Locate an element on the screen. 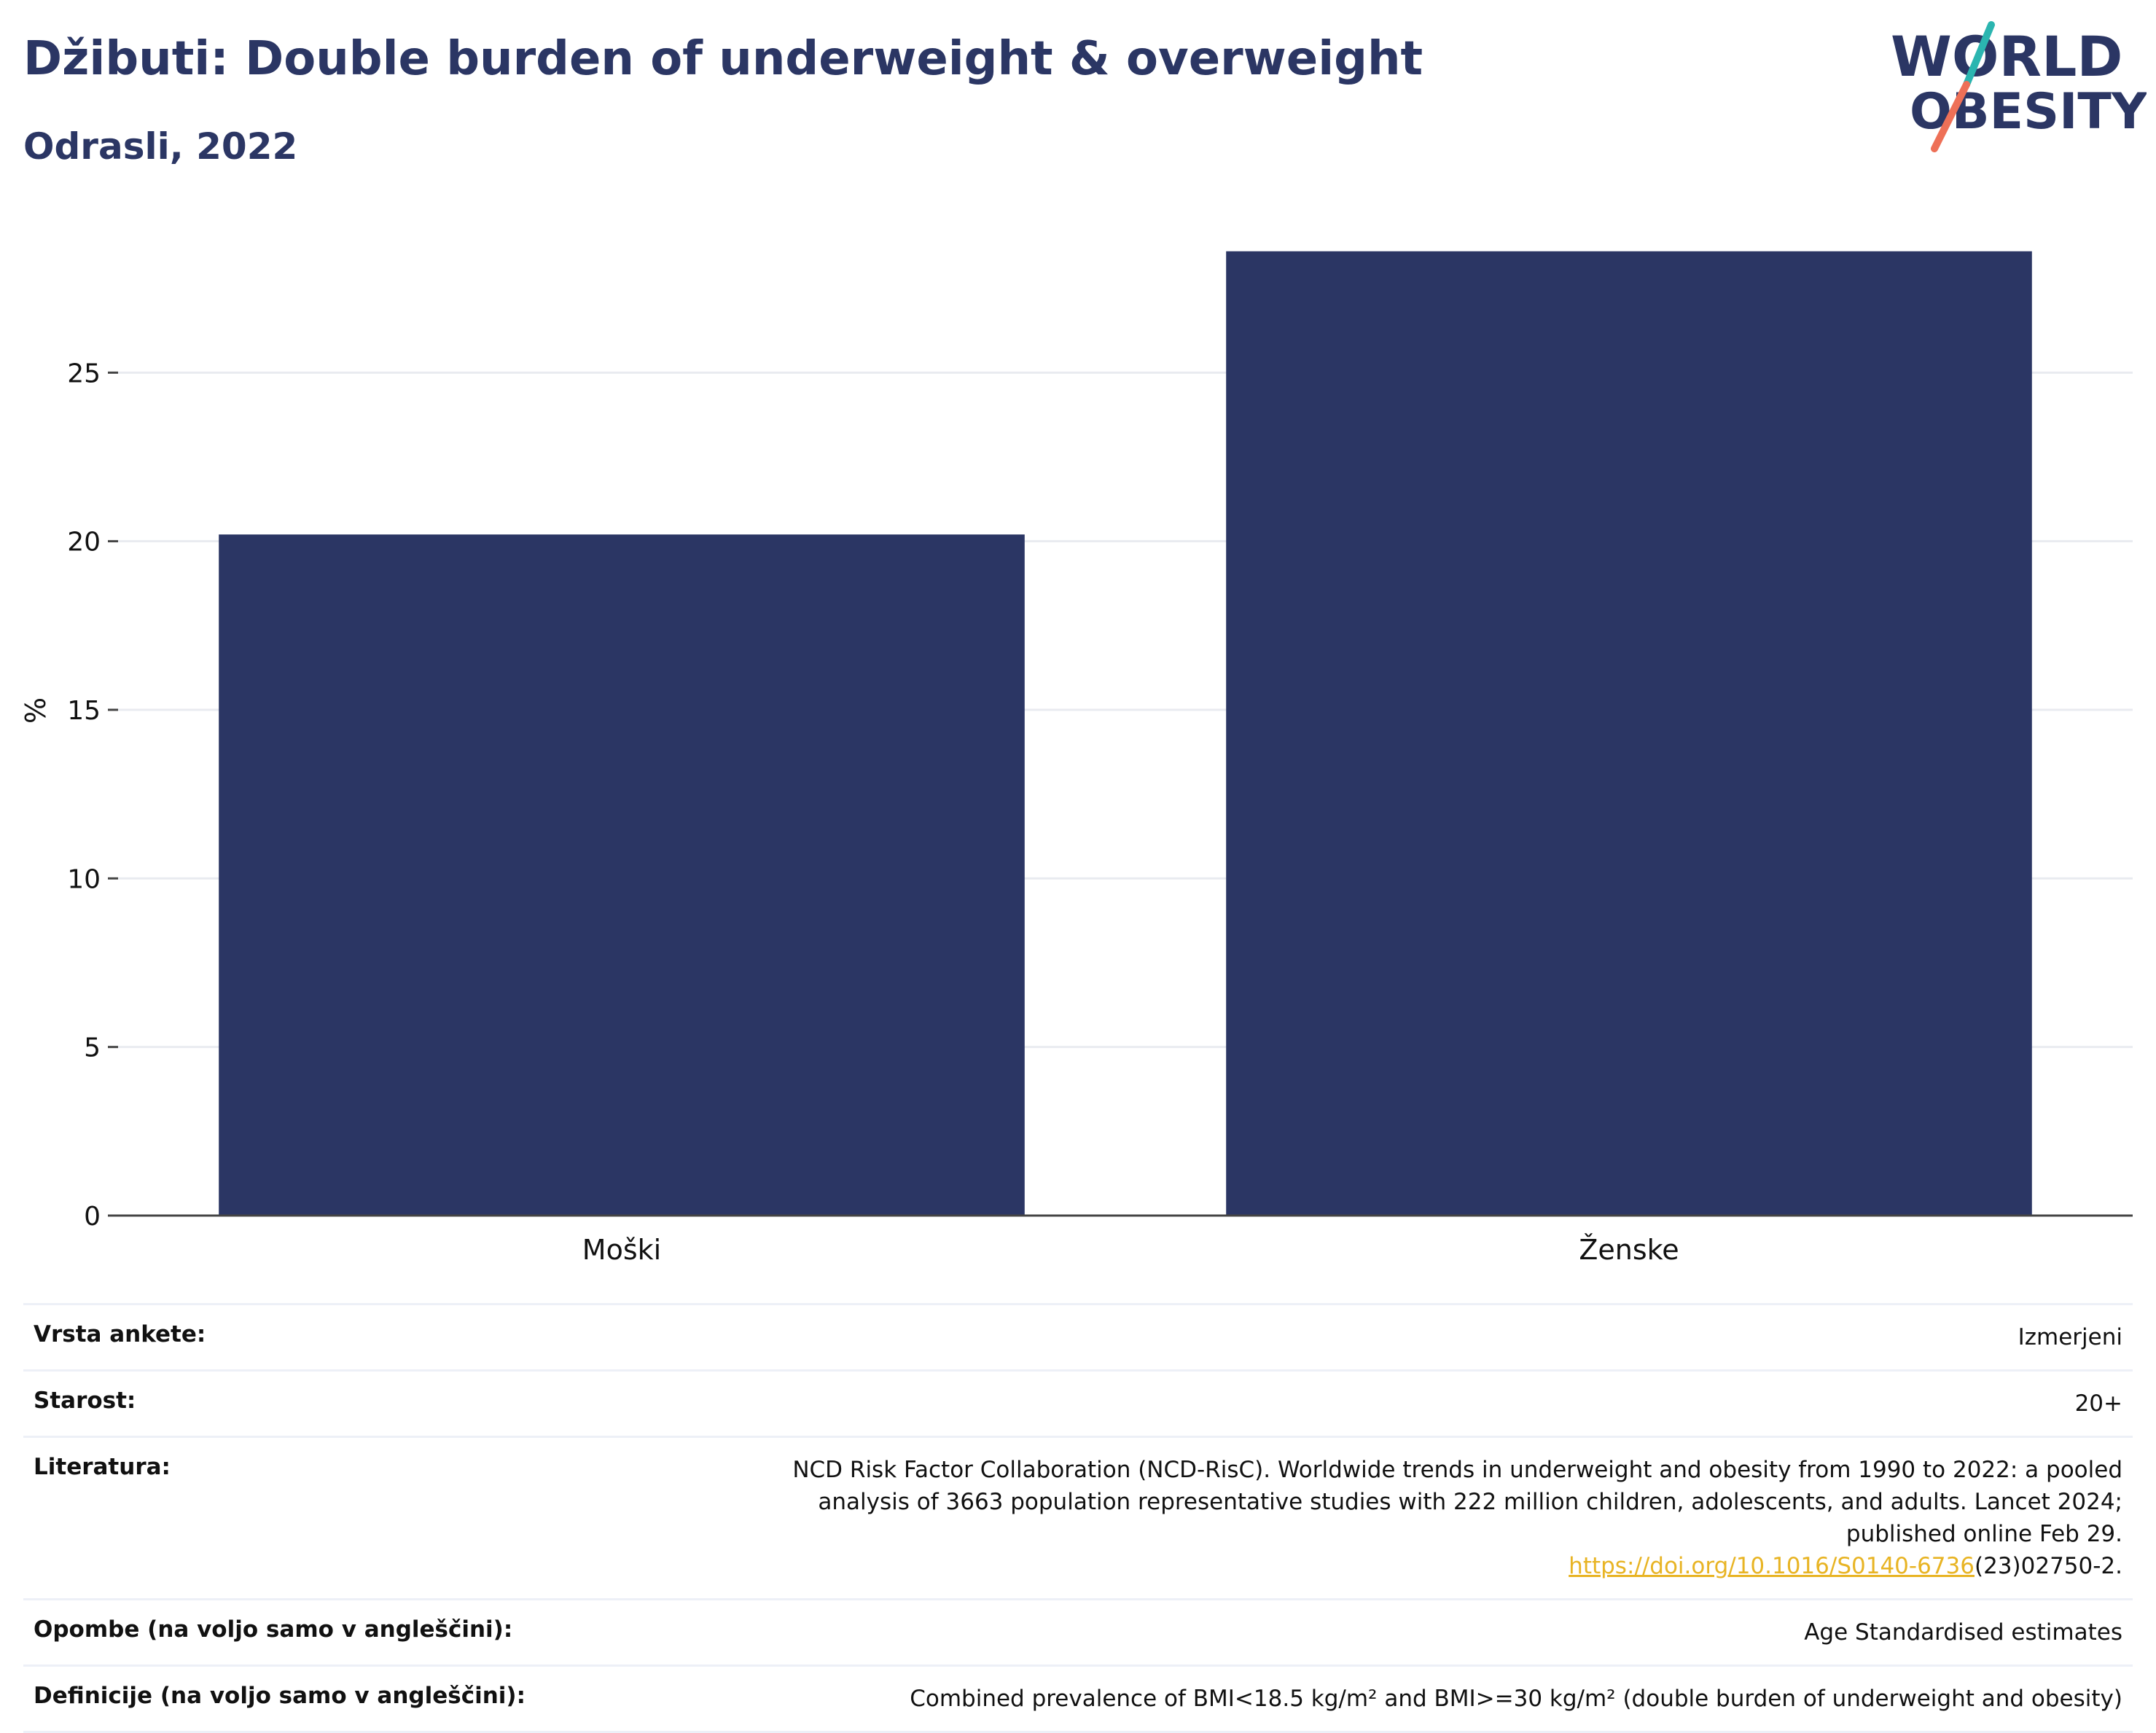 This screenshot has height=1733, width=2156. doi-link: https://doi.org/10.1016/S0140-6736 is located at coordinates (1772, 1567).